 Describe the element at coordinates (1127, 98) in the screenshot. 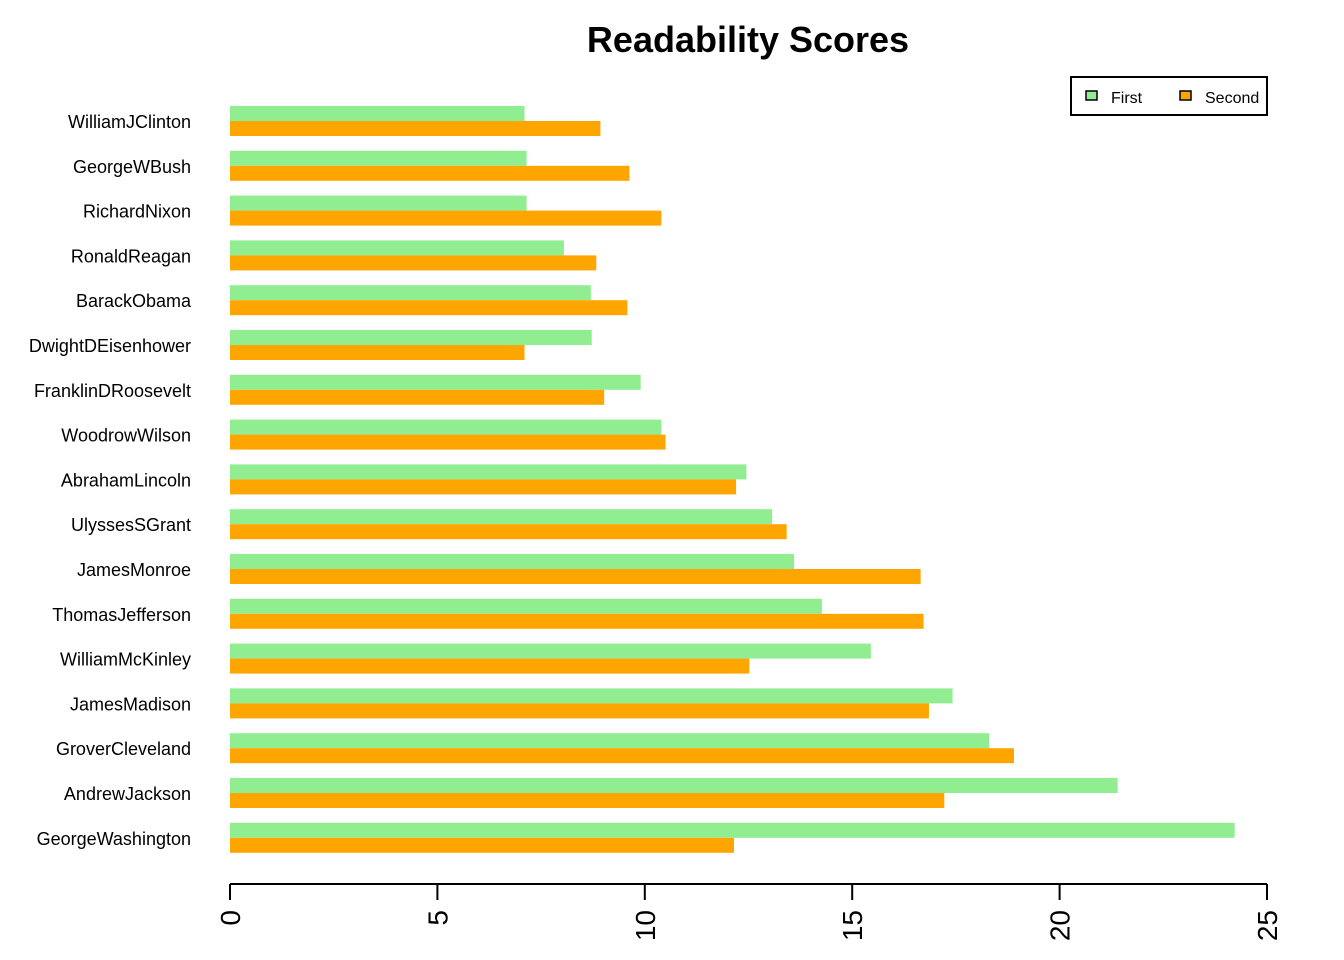

I see `legend-label-first: First` at that location.